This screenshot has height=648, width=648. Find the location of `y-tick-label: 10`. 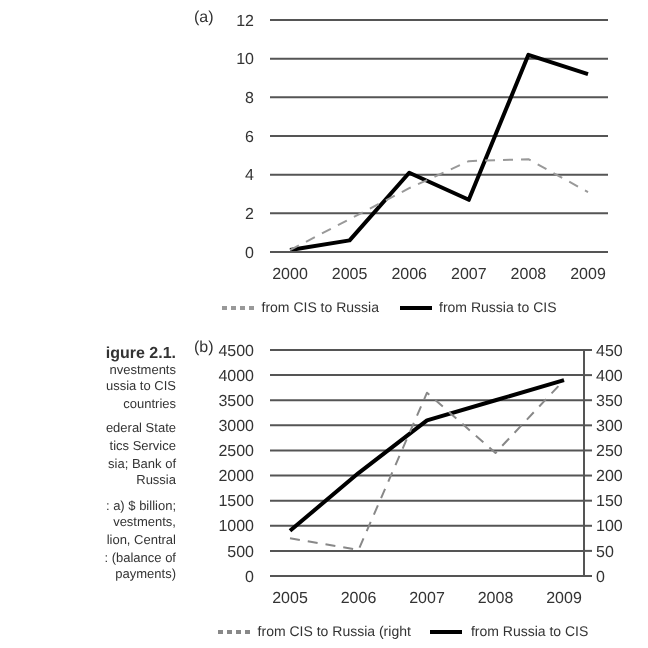

y-tick-label: 10 is located at coordinates (246, 59).